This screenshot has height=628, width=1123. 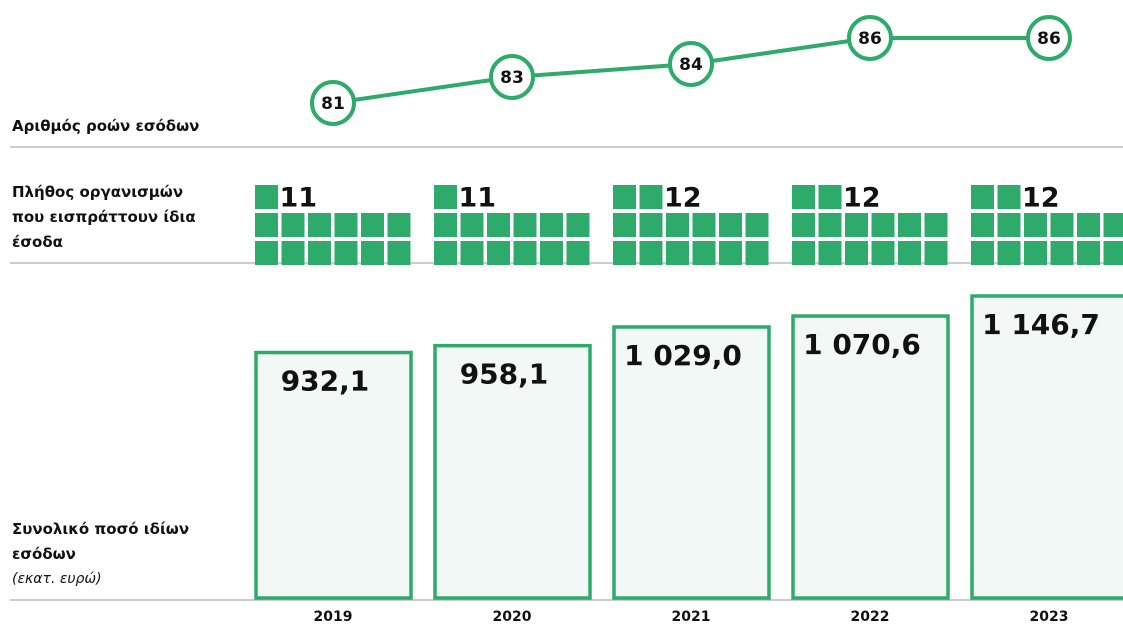 What do you see at coordinates (691, 617) in the screenshot?
I see `x-tick-label: 2021` at bounding box center [691, 617].